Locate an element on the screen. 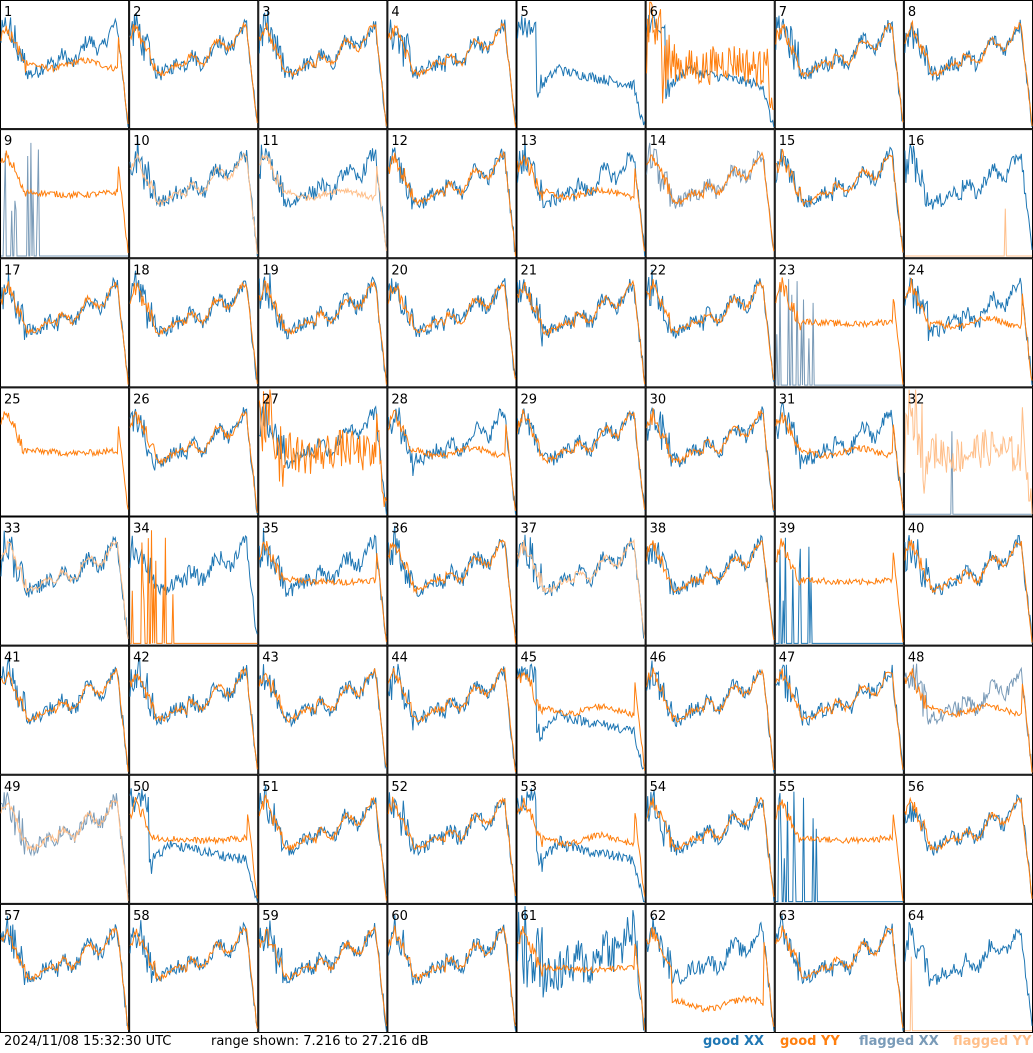  panel-label: 54 is located at coordinates (658, 787).